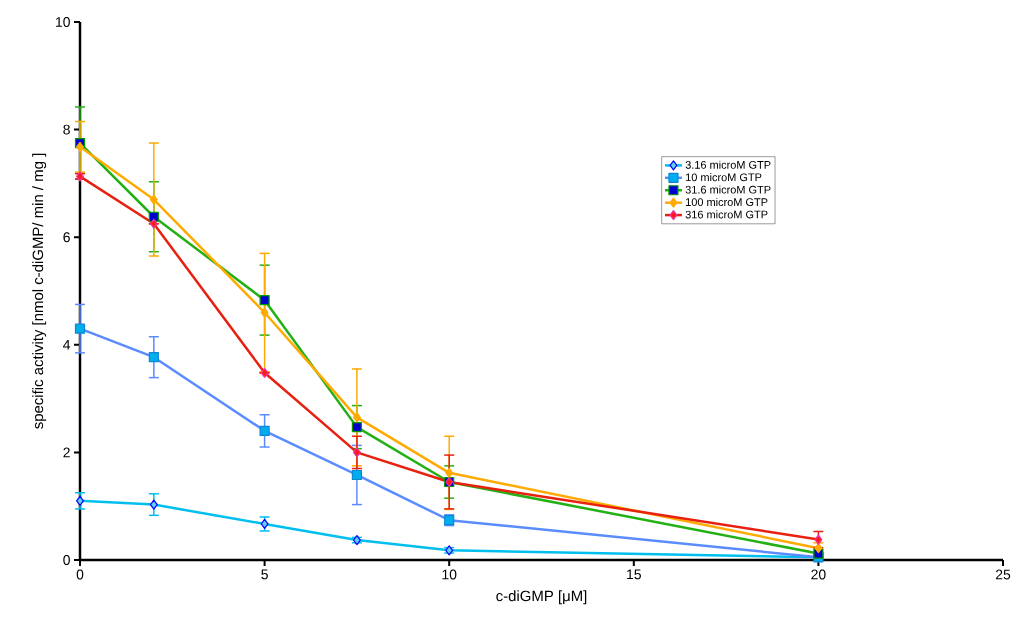 This screenshot has width=1016, height=644. Describe the element at coordinates (728, 189) in the screenshot. I see `legend-label: 31.6 microM GTP` at that location.